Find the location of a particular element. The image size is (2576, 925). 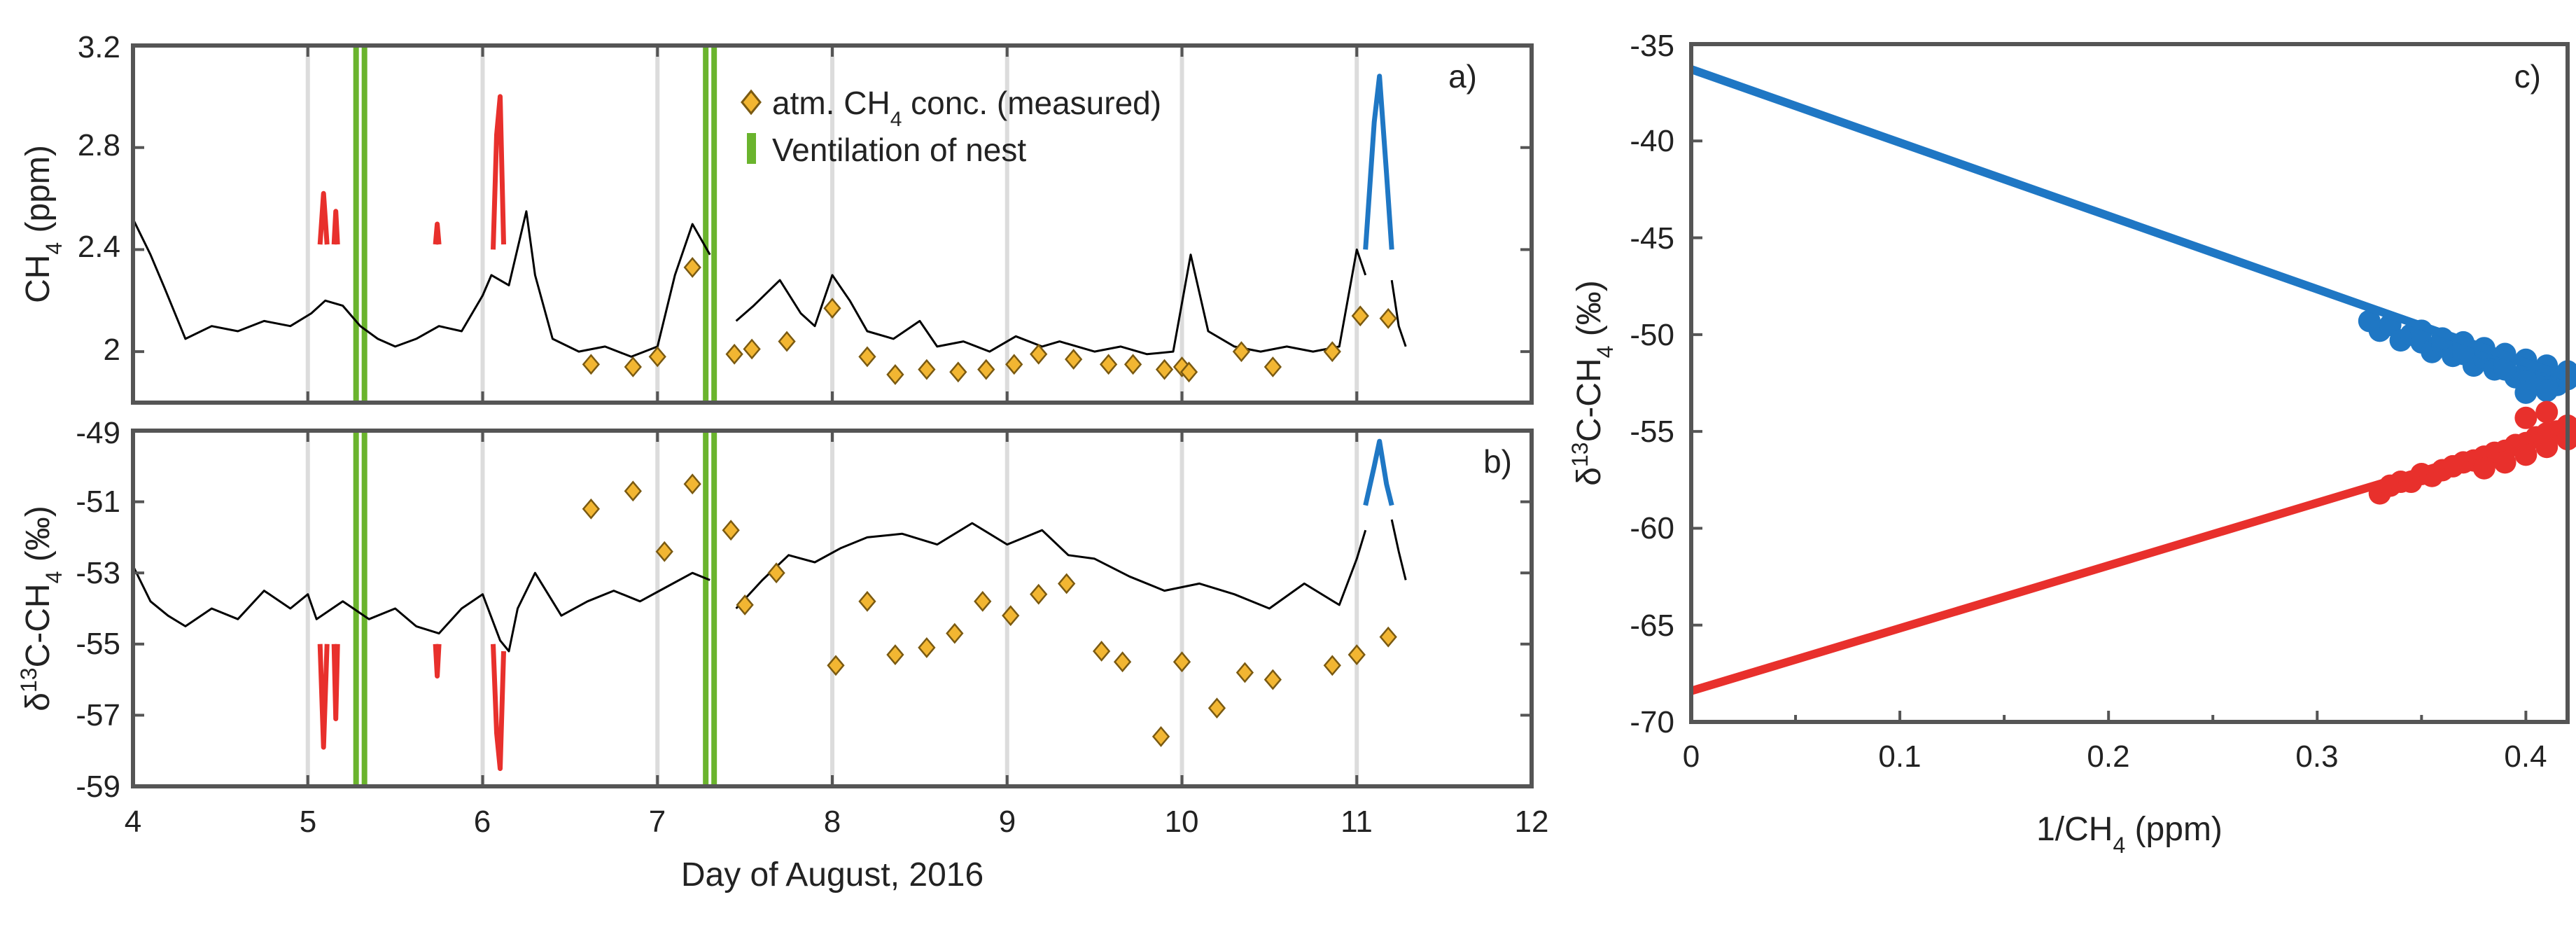

legend-entry-measured: atm. CH4 conc. (measured) is located at coordinates (951, 108).